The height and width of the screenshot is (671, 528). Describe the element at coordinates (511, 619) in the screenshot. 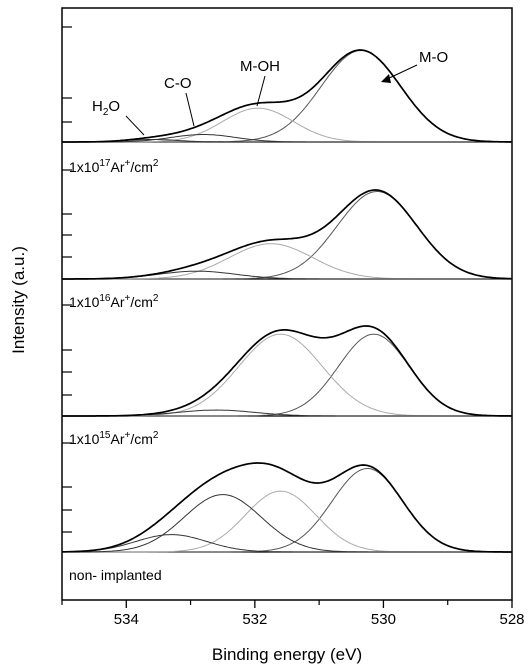

I see `x-tick-label: 528` at that location.